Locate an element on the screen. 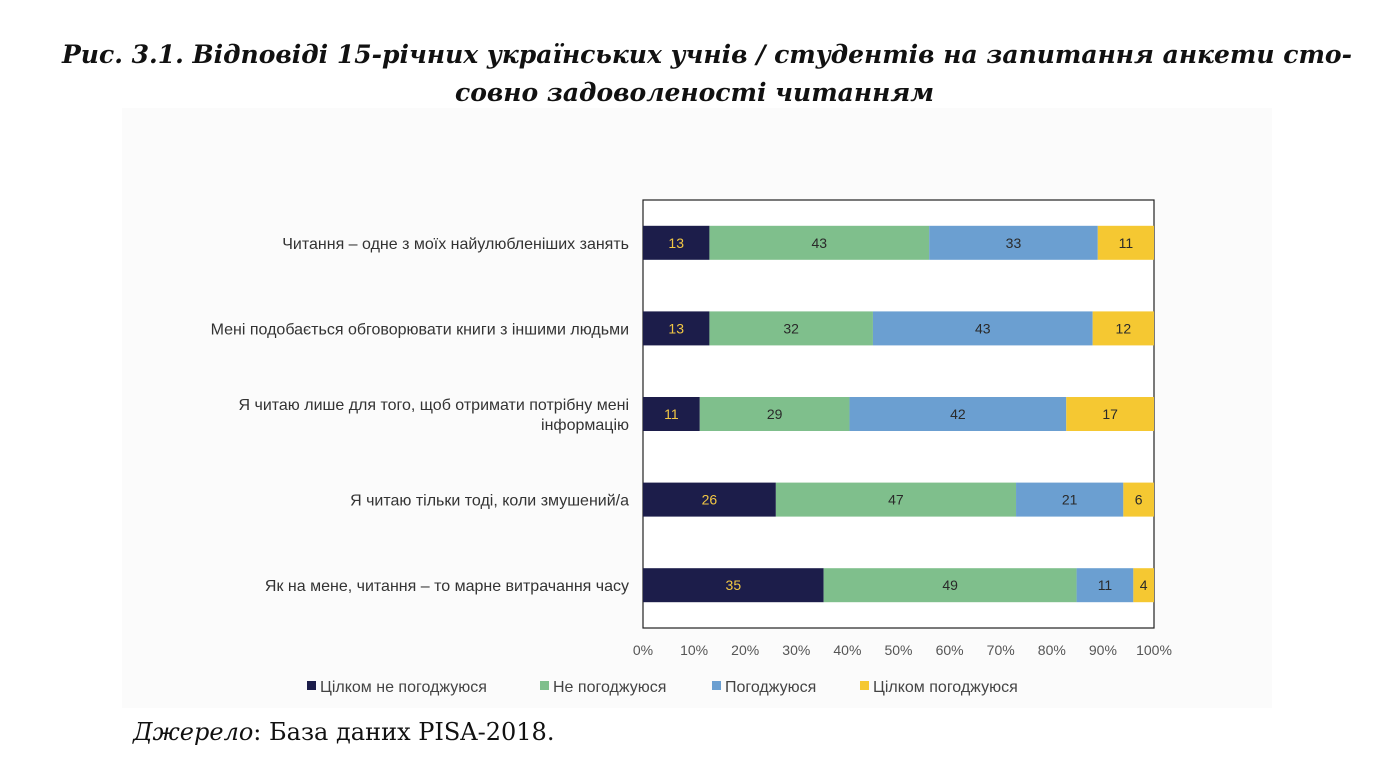  data-label: 4 is located at coordinates (1144, 585).